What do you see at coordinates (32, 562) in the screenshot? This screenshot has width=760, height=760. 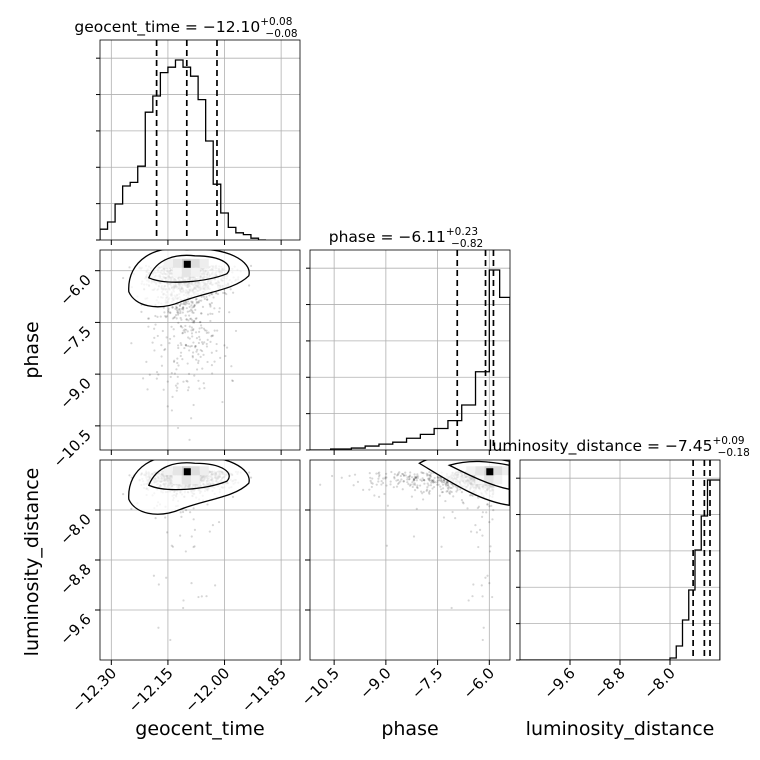 I see `ylabel-luminosity-distance: luminosity_distance` at bounding box center [32, 562].